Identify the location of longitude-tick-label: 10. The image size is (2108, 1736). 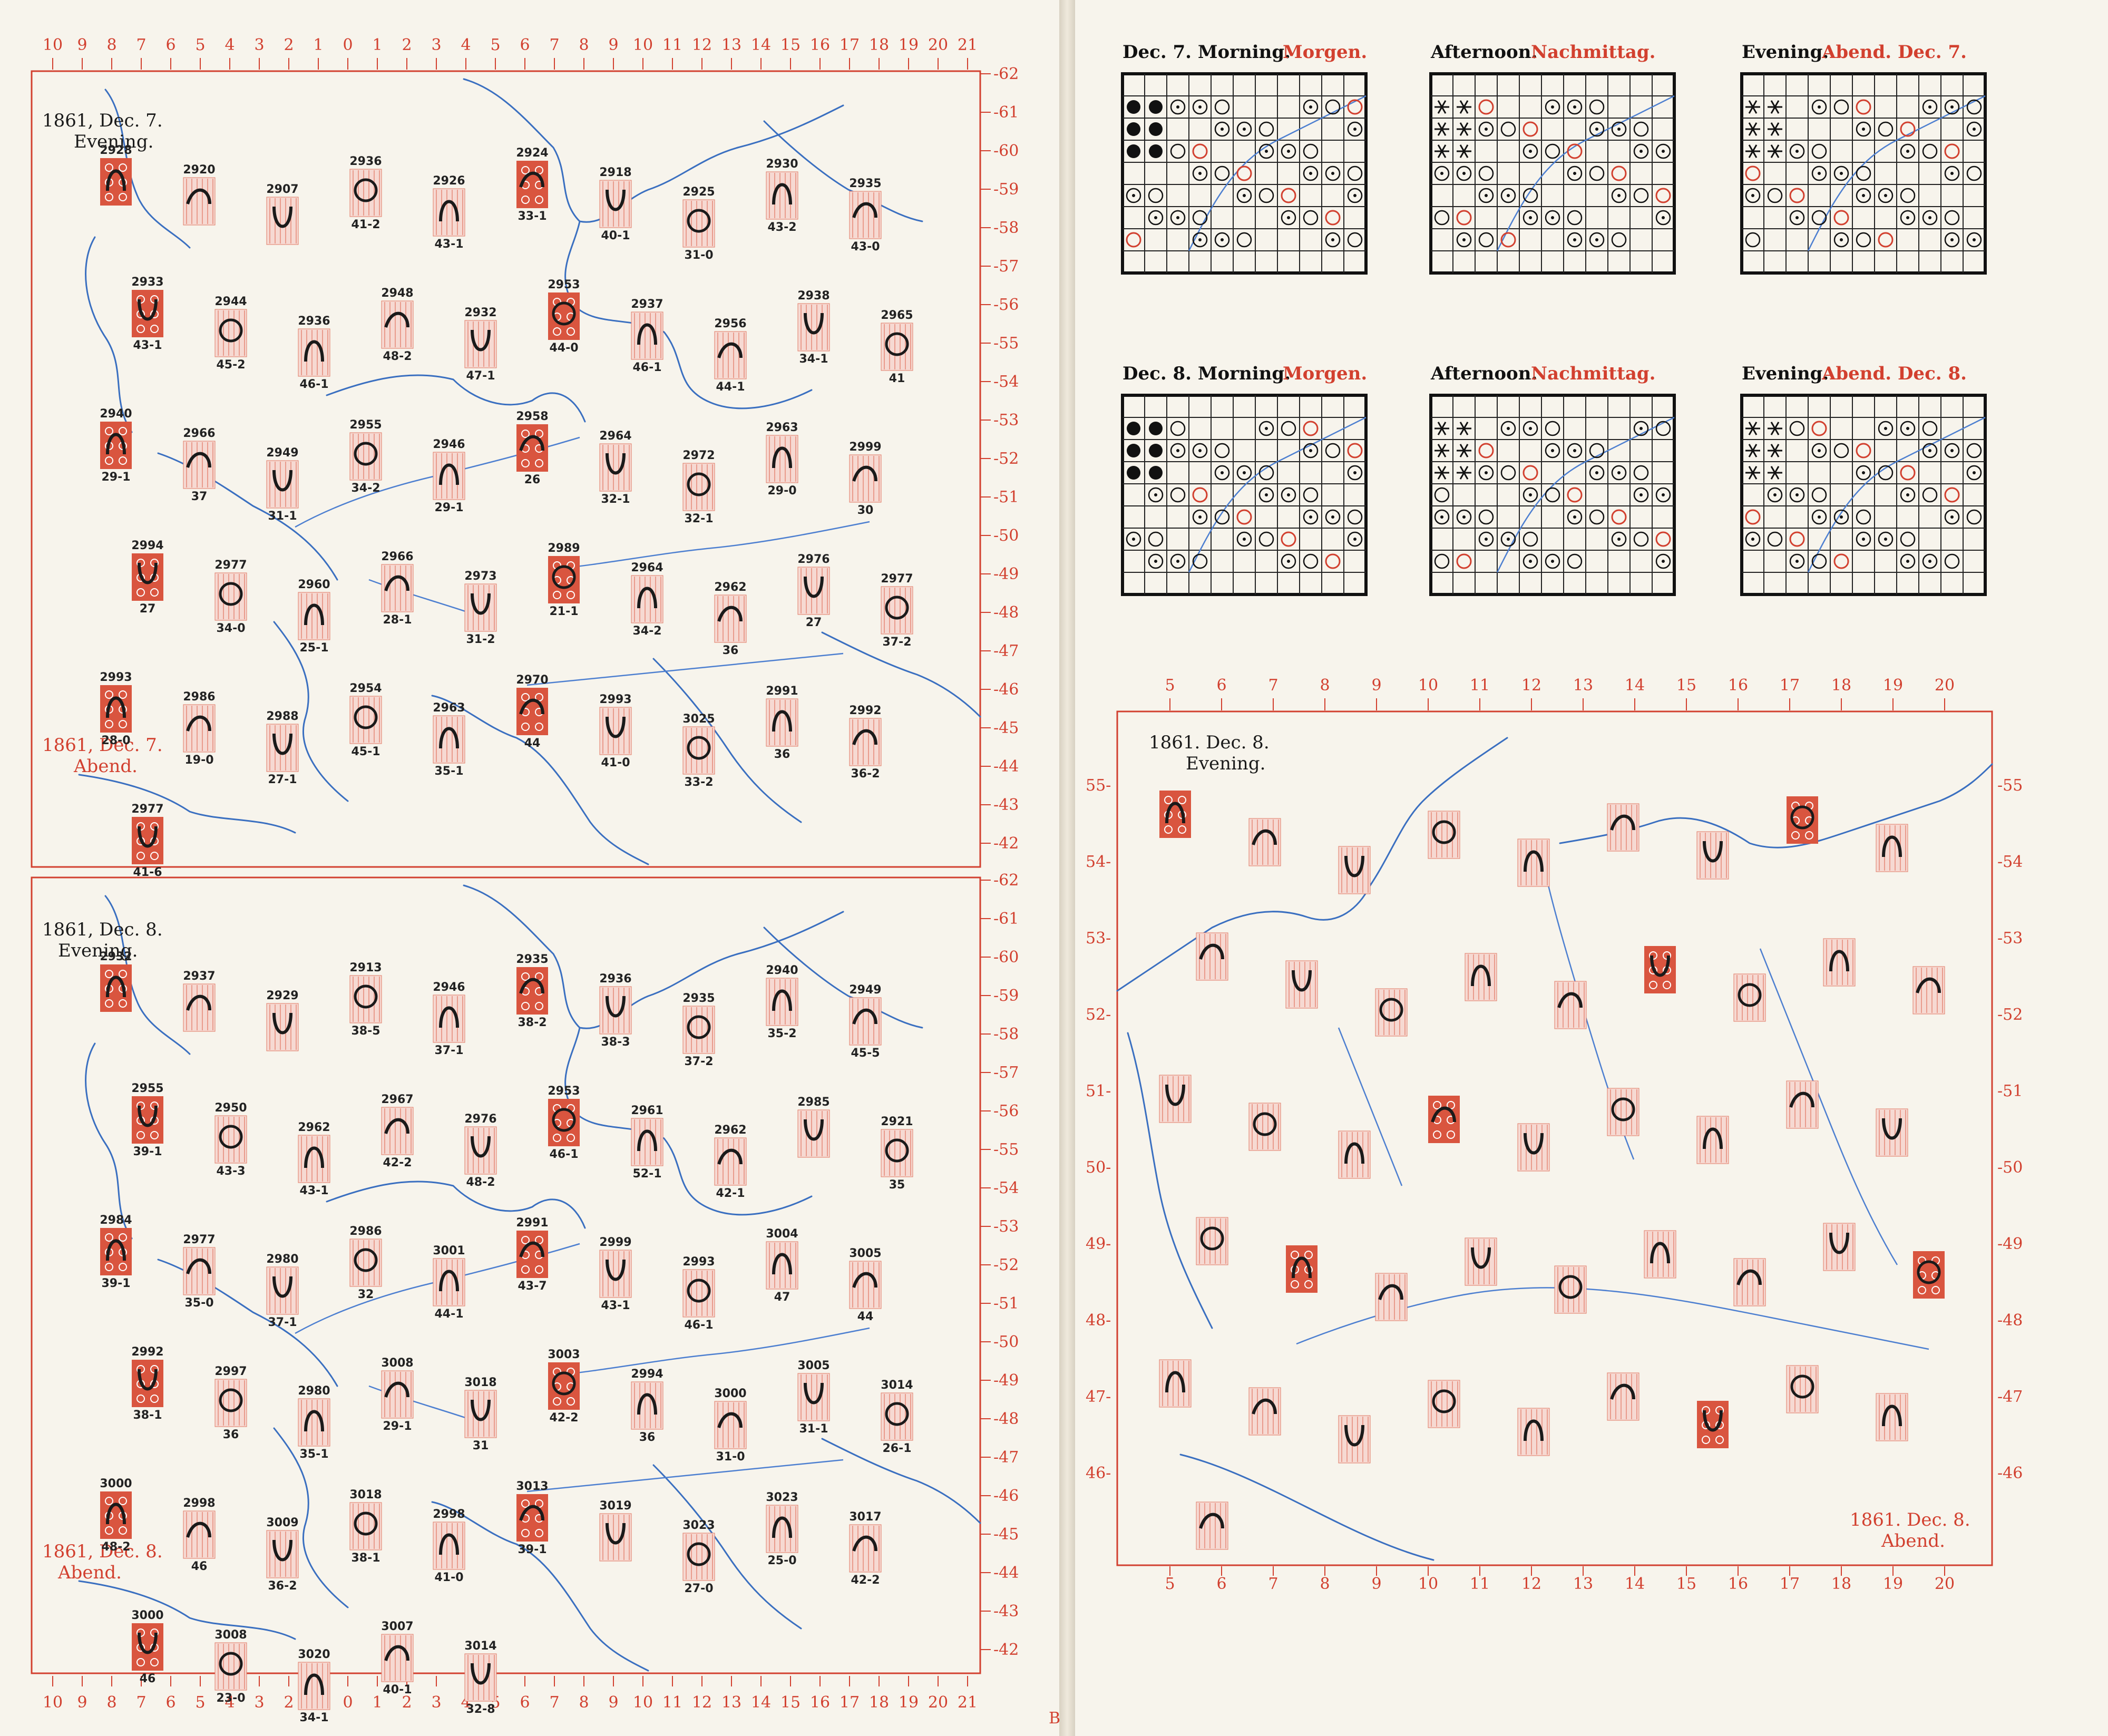
(53, 45).